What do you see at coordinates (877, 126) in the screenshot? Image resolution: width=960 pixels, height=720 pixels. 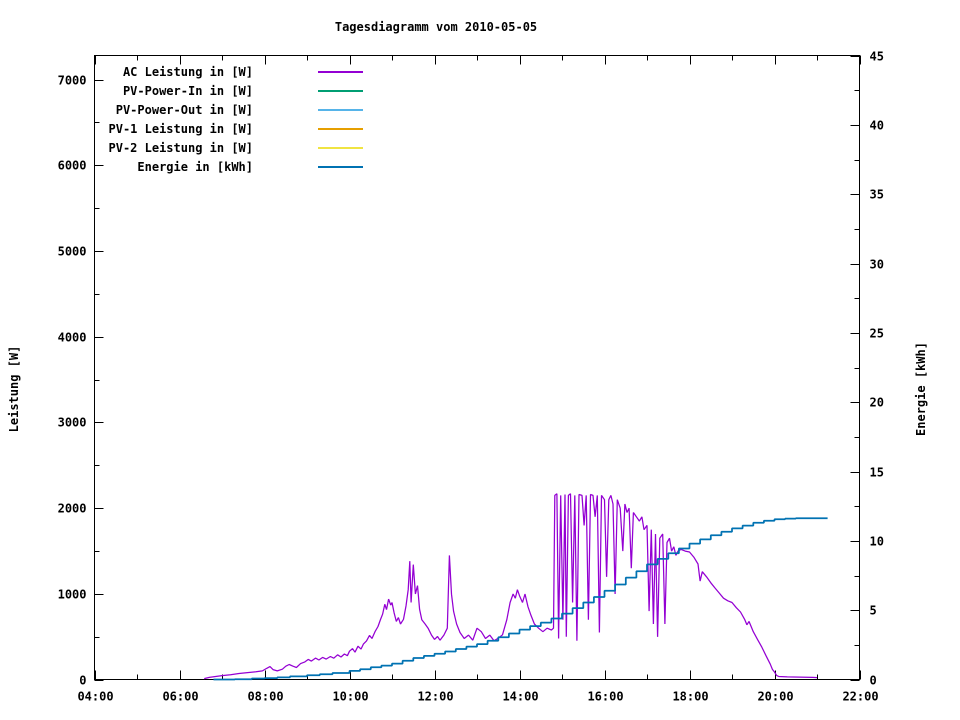 I see `svg-text: 40` at bounding box center [877, 126].